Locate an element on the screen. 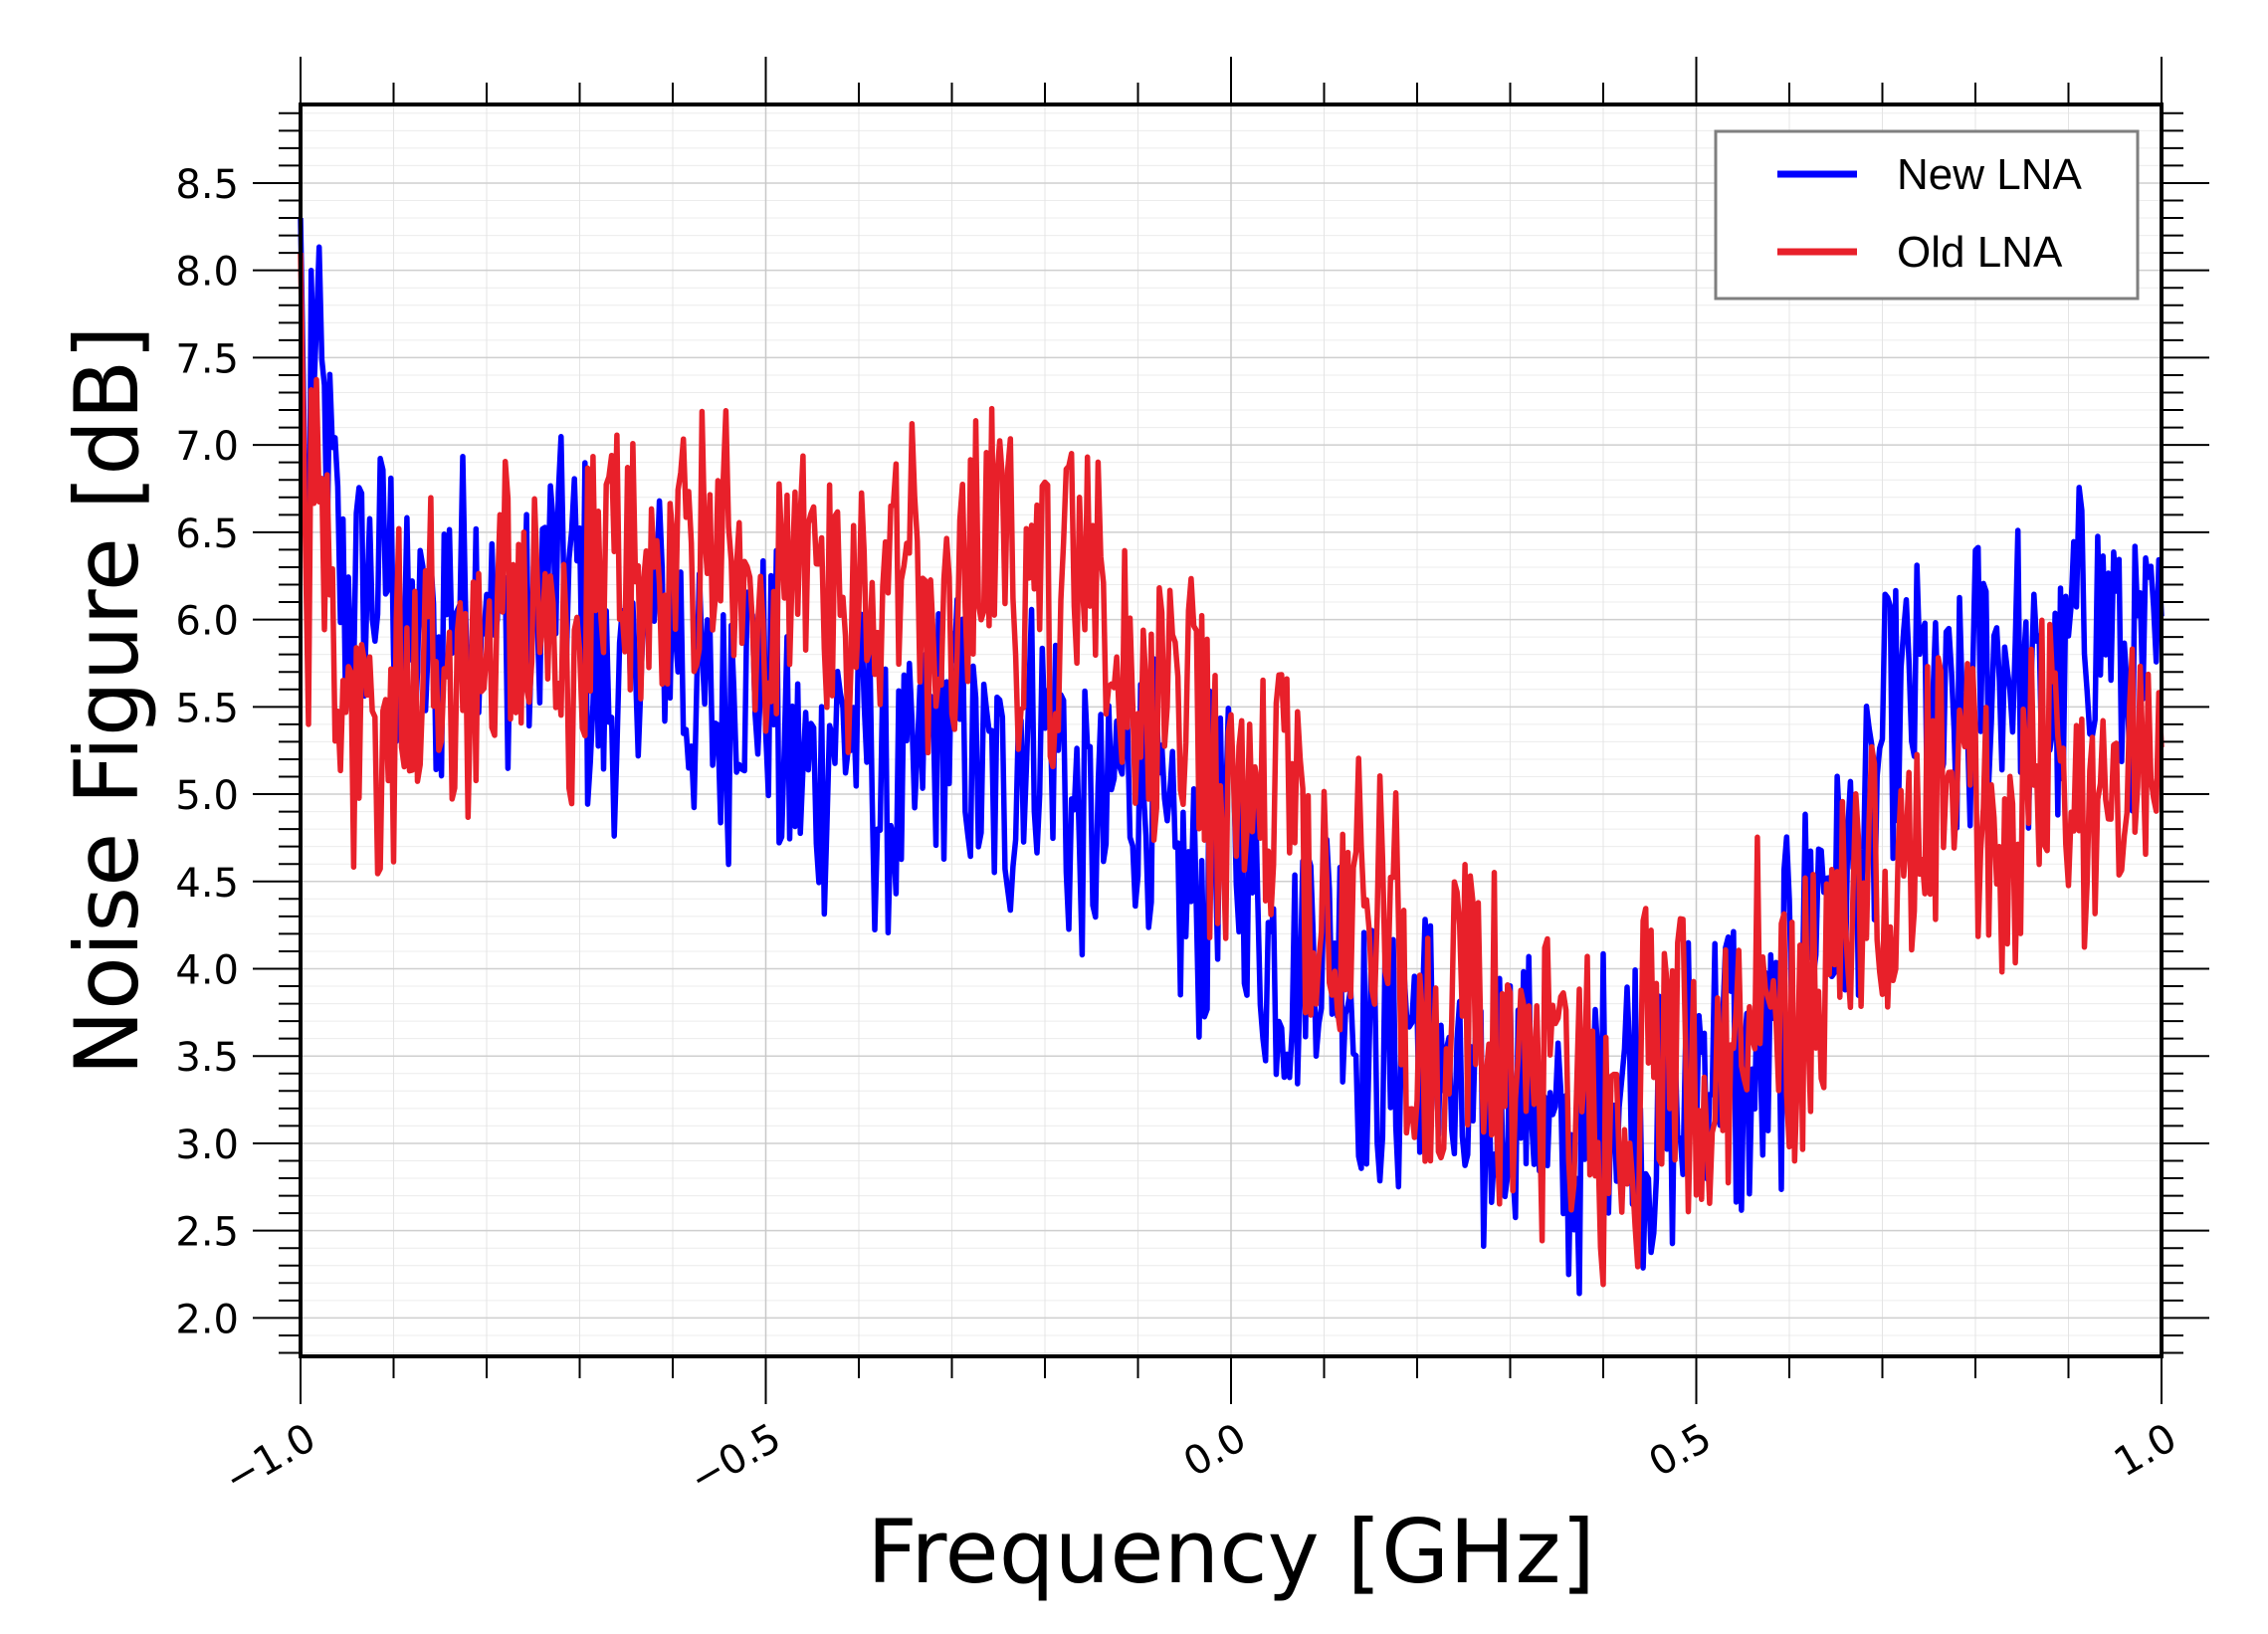 This screenshot has width=2268, height=1634. y-axis-title: Noise Figure [dB] is located at coordinates (107, 700).